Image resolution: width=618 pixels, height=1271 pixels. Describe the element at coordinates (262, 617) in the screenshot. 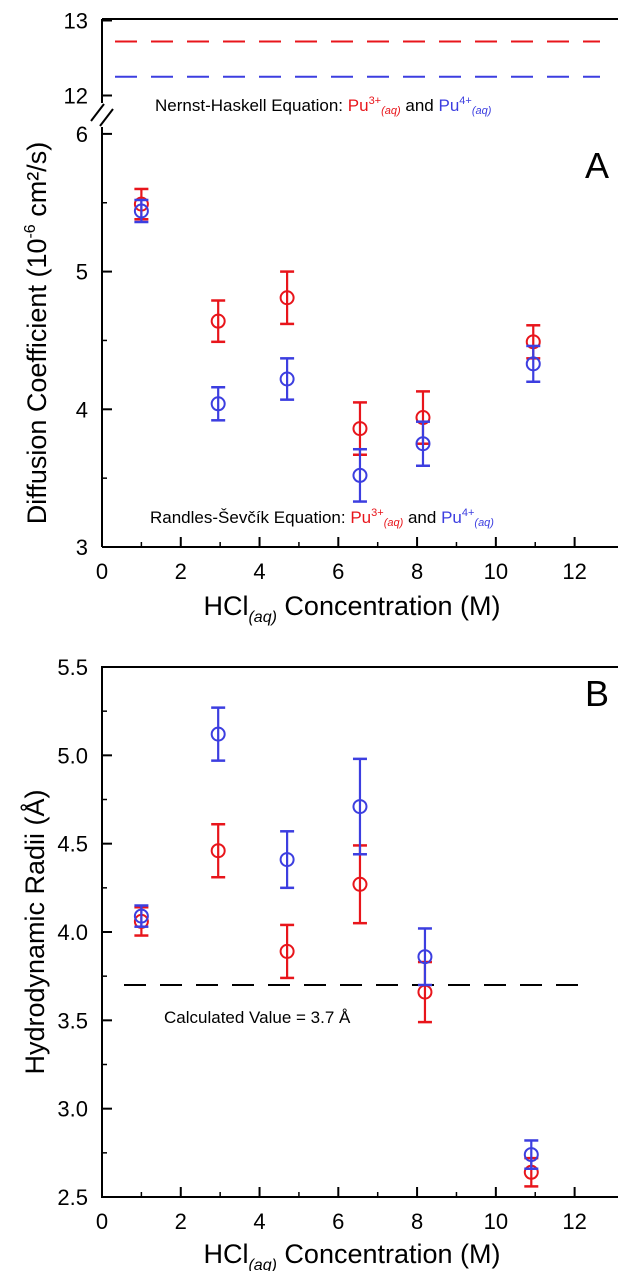

I see `panel-a-x-title-sub: (aq)` at that location.